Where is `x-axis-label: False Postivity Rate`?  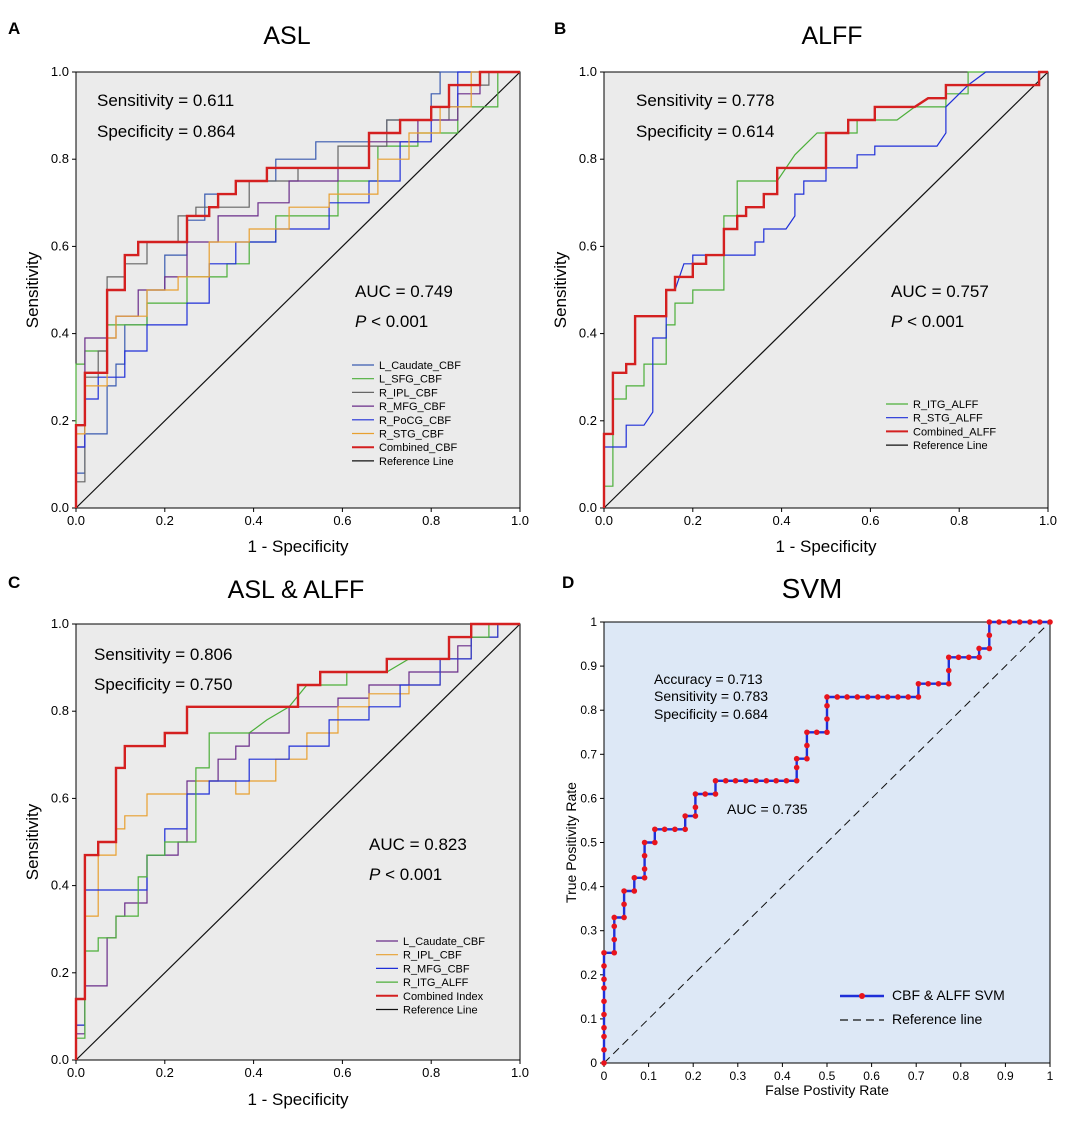 x-axis-label: False Postivity Rate is located at coordinates (827, 1090).